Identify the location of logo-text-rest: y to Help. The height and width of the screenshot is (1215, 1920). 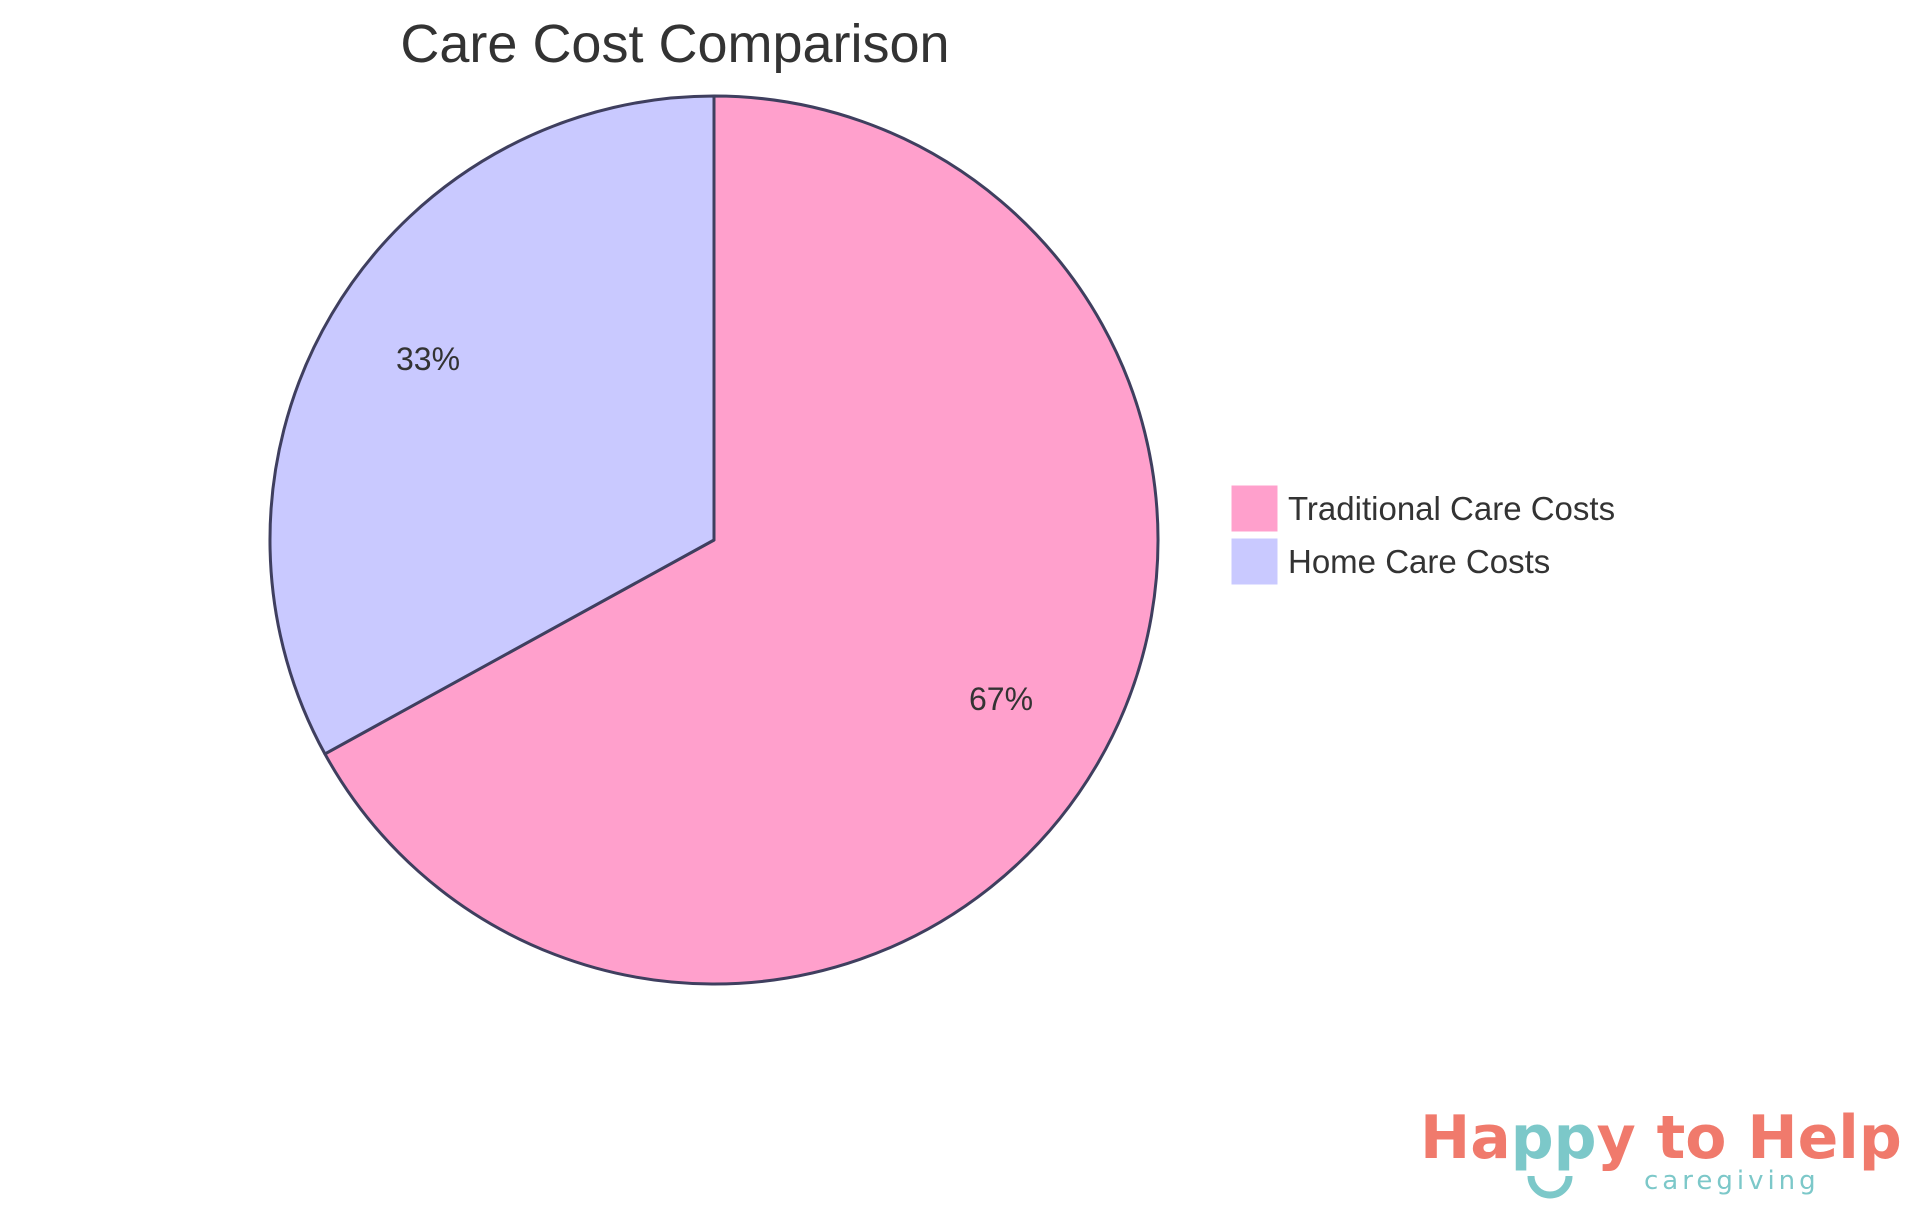
(1749, 1138).